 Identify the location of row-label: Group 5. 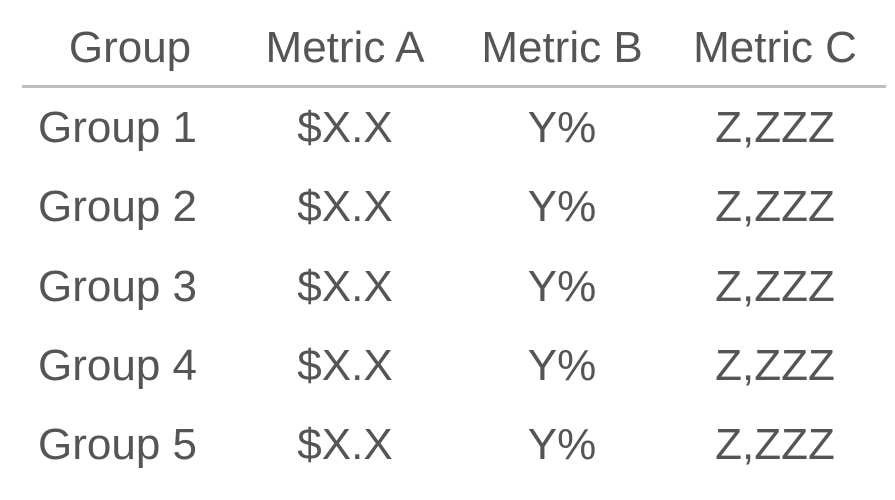
(117, 445).